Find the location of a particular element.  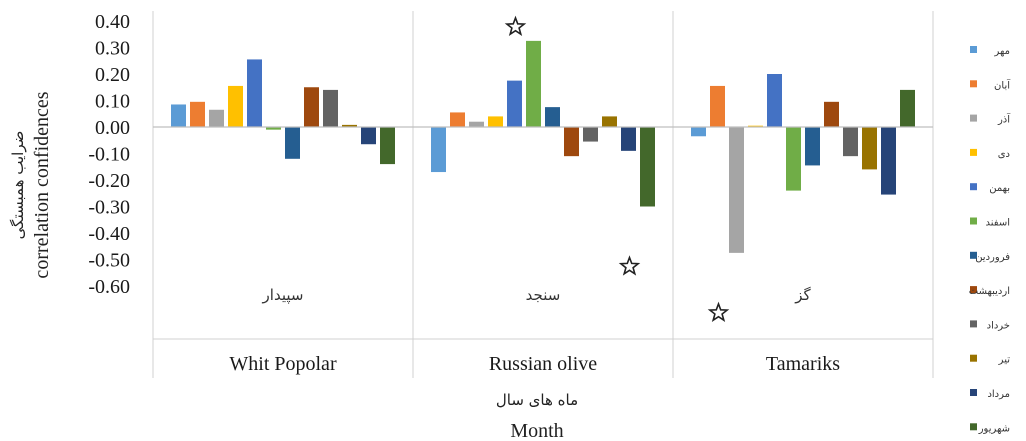

y-axis-label-fa: ضرایب همبستگی is located at coordinates (18, 185).